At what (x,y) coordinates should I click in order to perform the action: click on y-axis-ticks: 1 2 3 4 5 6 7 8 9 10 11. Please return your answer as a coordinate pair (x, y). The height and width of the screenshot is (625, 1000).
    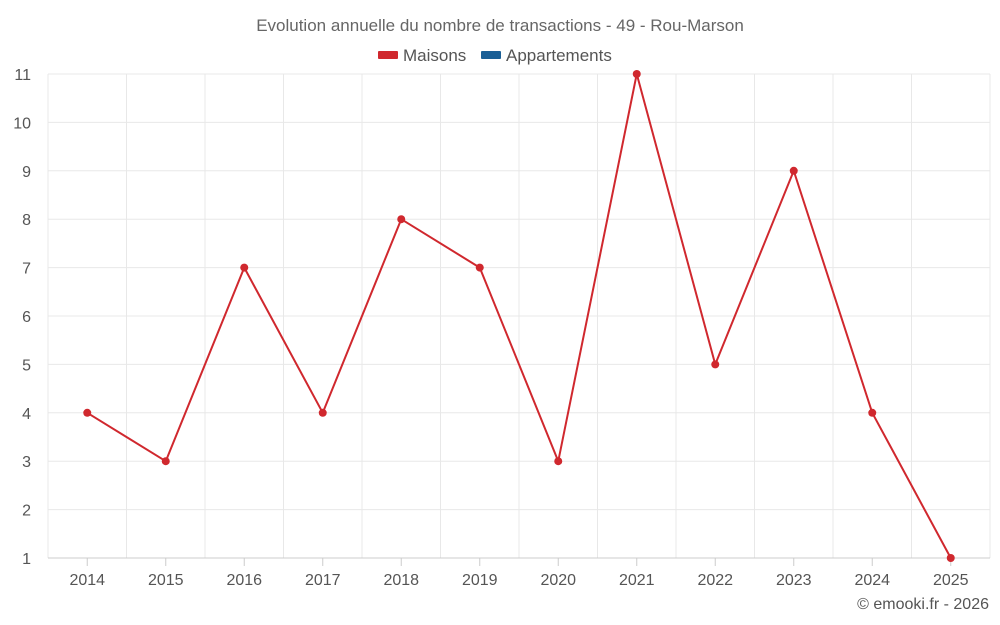
    Looking at the image, I should click on (22, 317).